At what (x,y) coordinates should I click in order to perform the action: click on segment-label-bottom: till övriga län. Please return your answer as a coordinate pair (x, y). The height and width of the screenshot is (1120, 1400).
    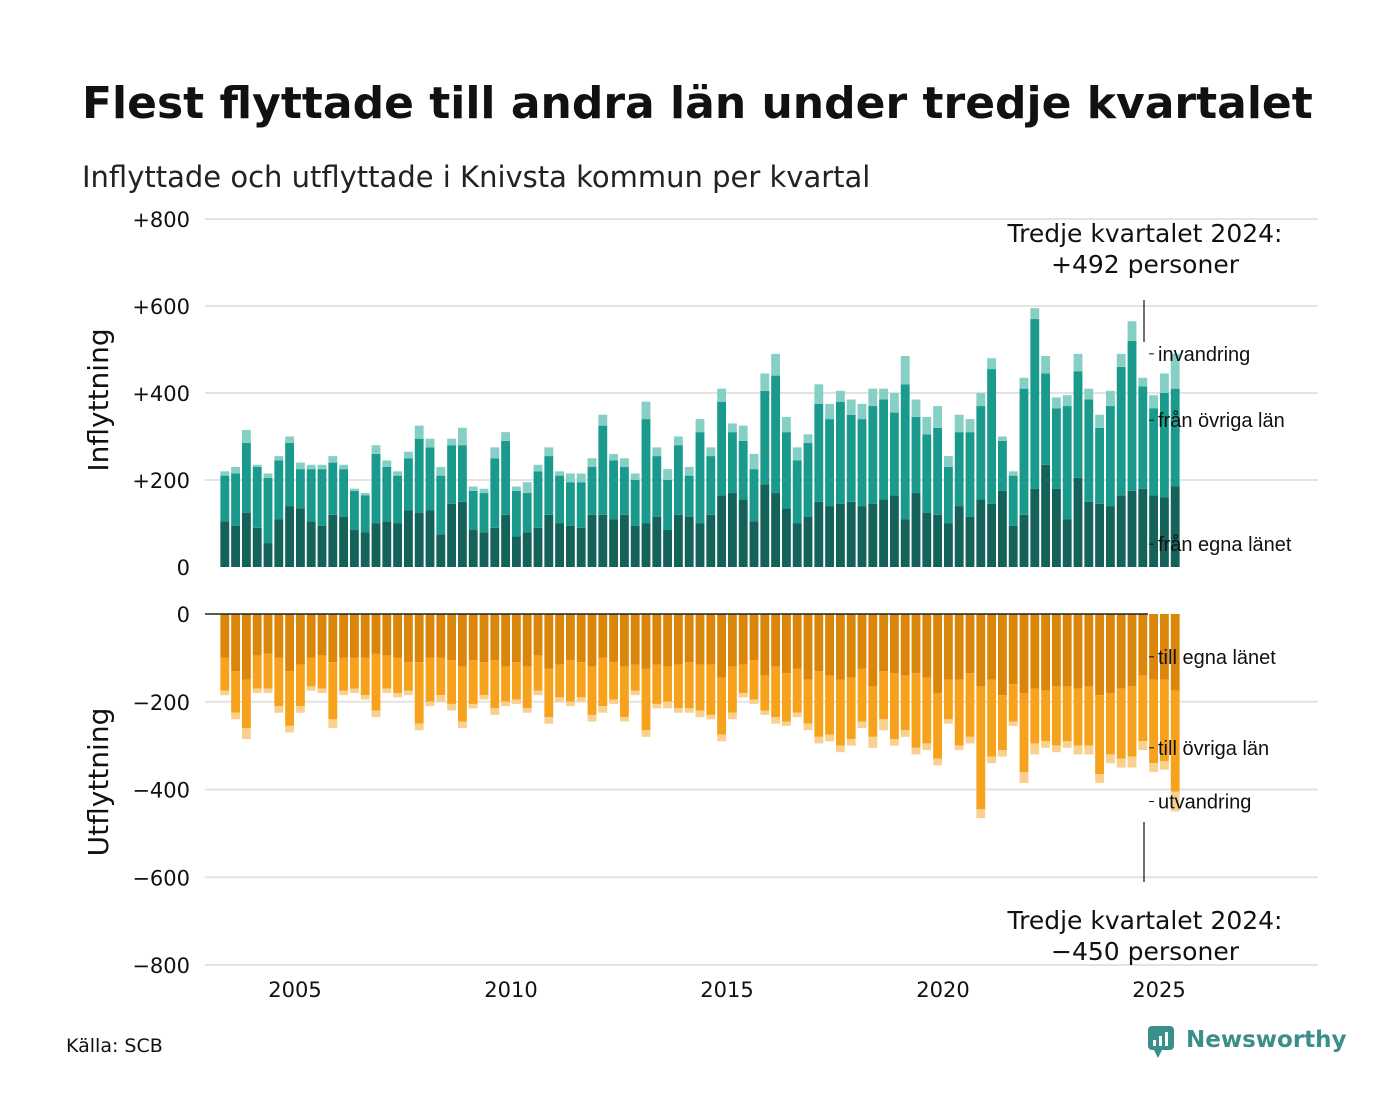
    Looking at the image, I should click on (1213, 749).